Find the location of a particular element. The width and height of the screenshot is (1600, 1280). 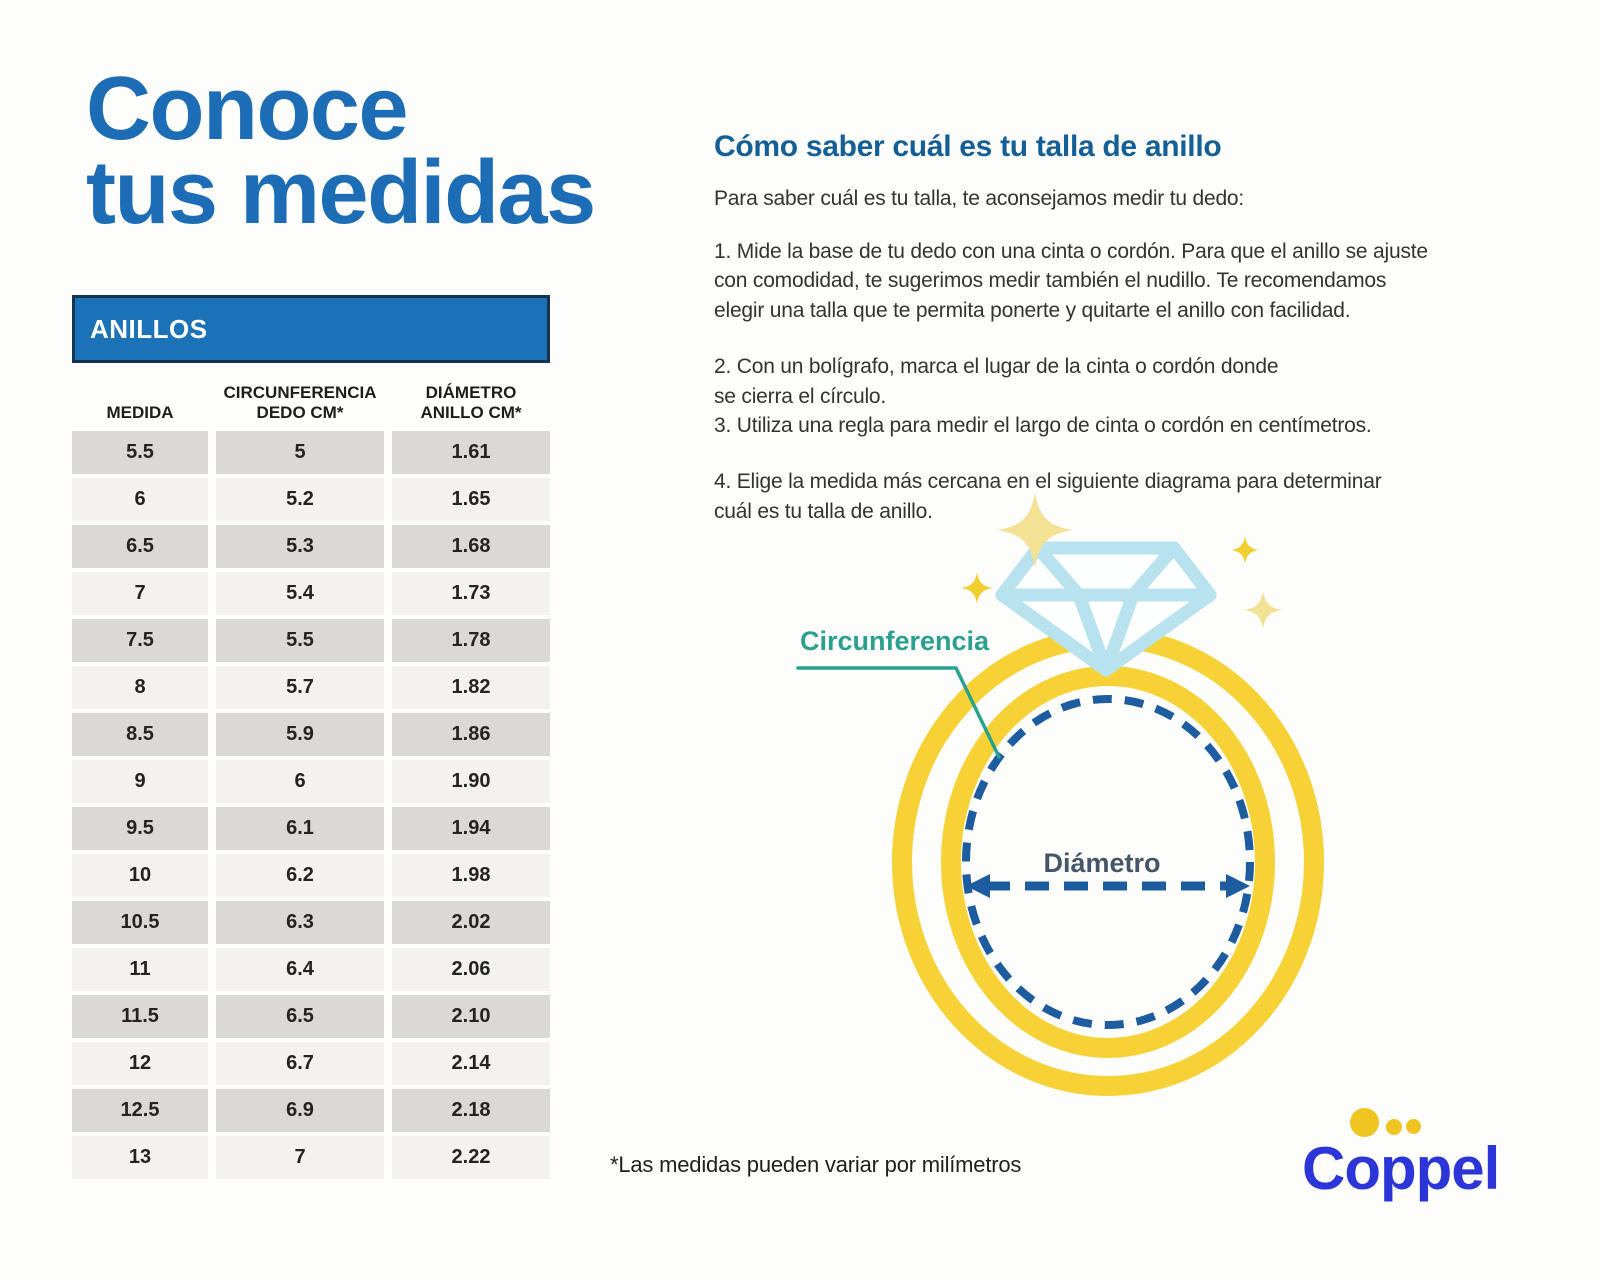

table-cell: 6.1 is located at coordinates (300, 828).